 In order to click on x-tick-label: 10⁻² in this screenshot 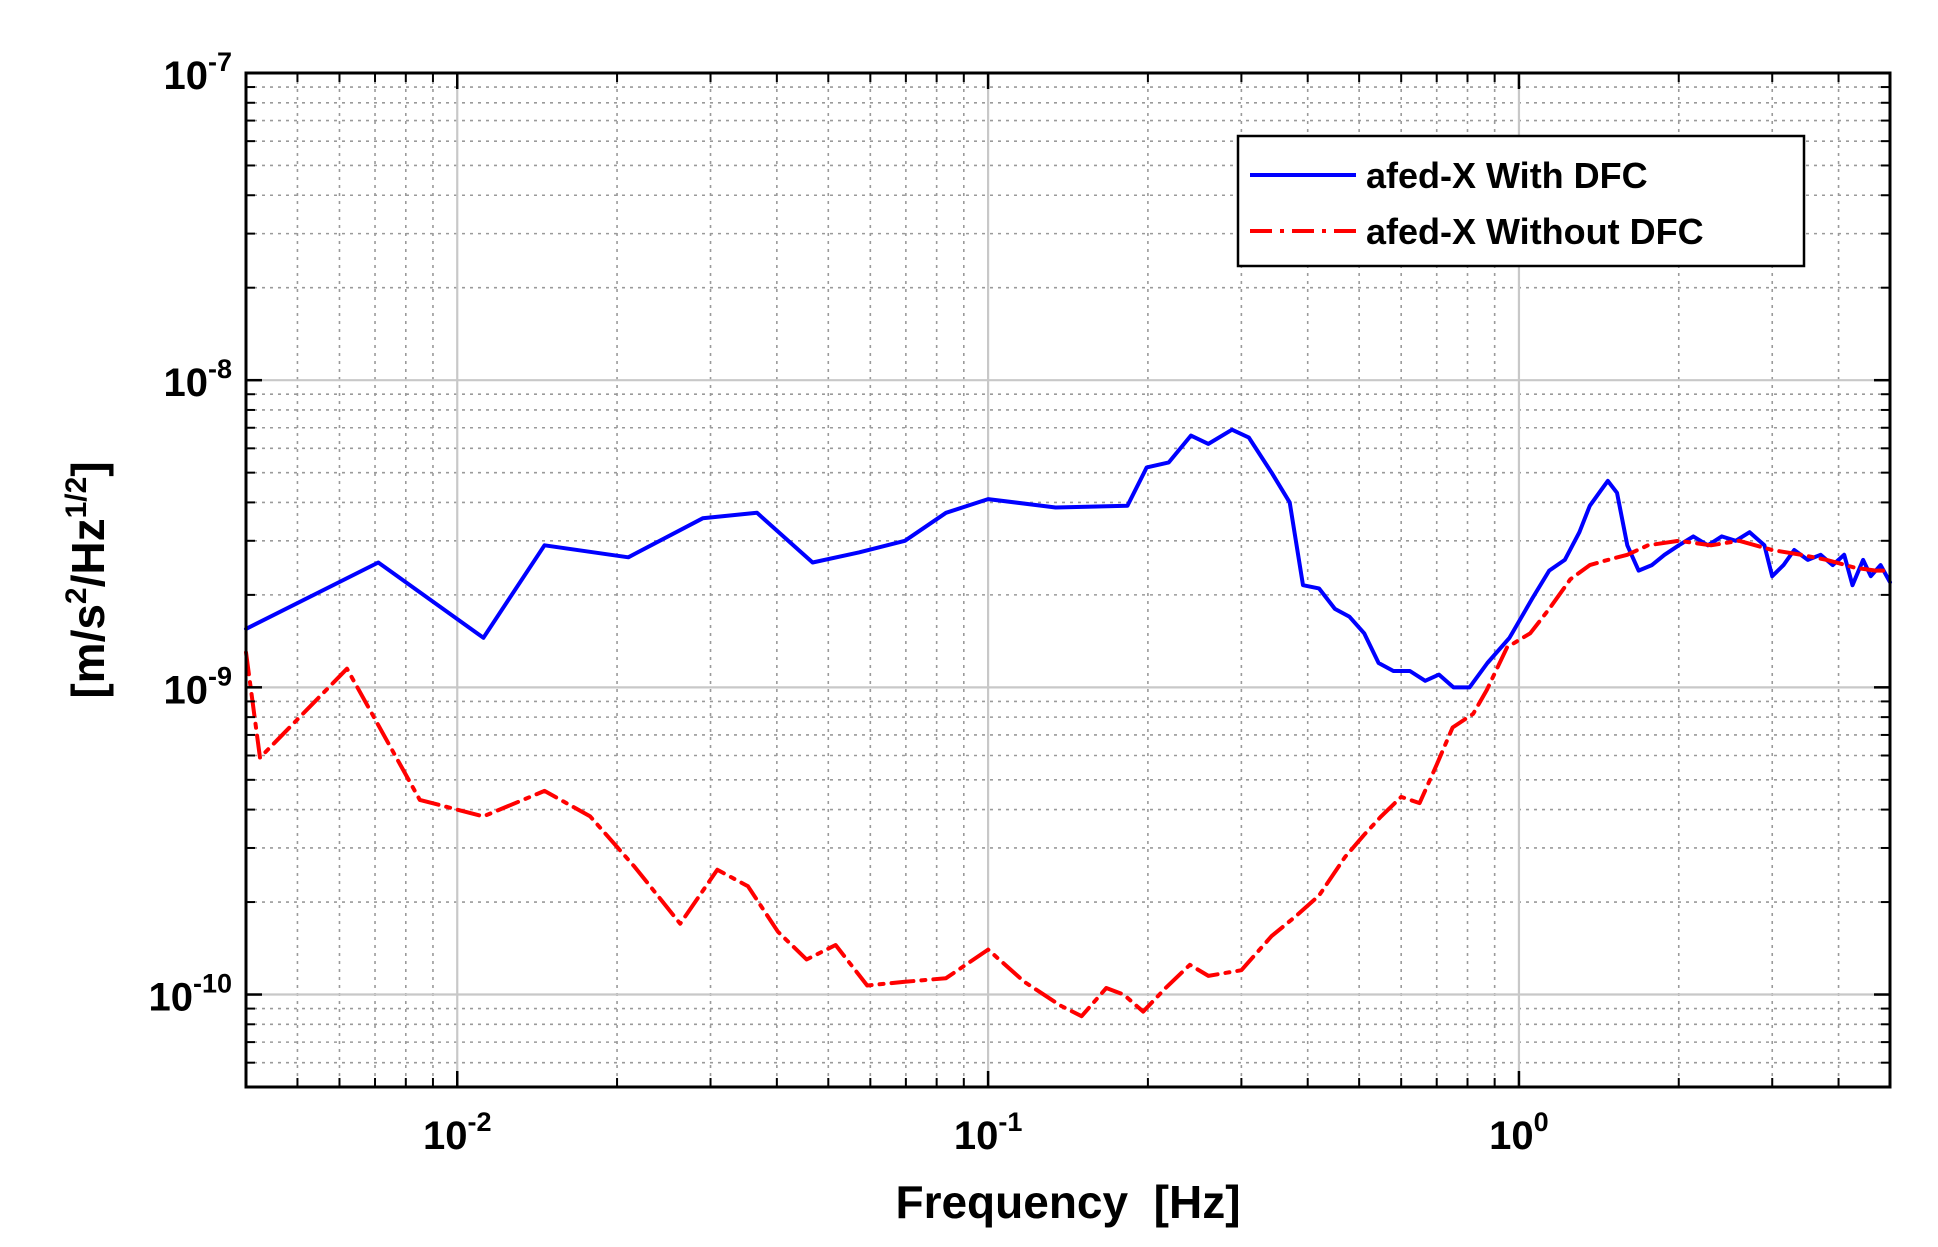, I will do `click(457, 1132)`.